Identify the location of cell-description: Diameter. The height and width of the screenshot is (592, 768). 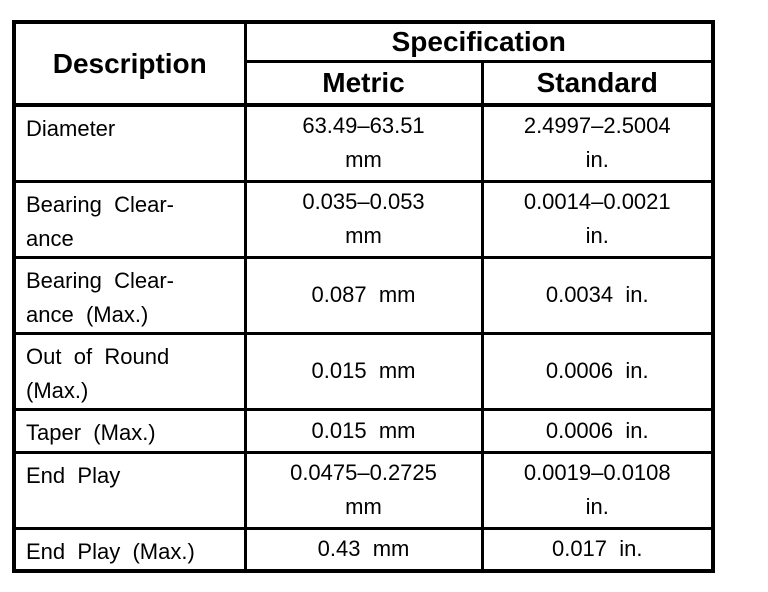
(129, 143).